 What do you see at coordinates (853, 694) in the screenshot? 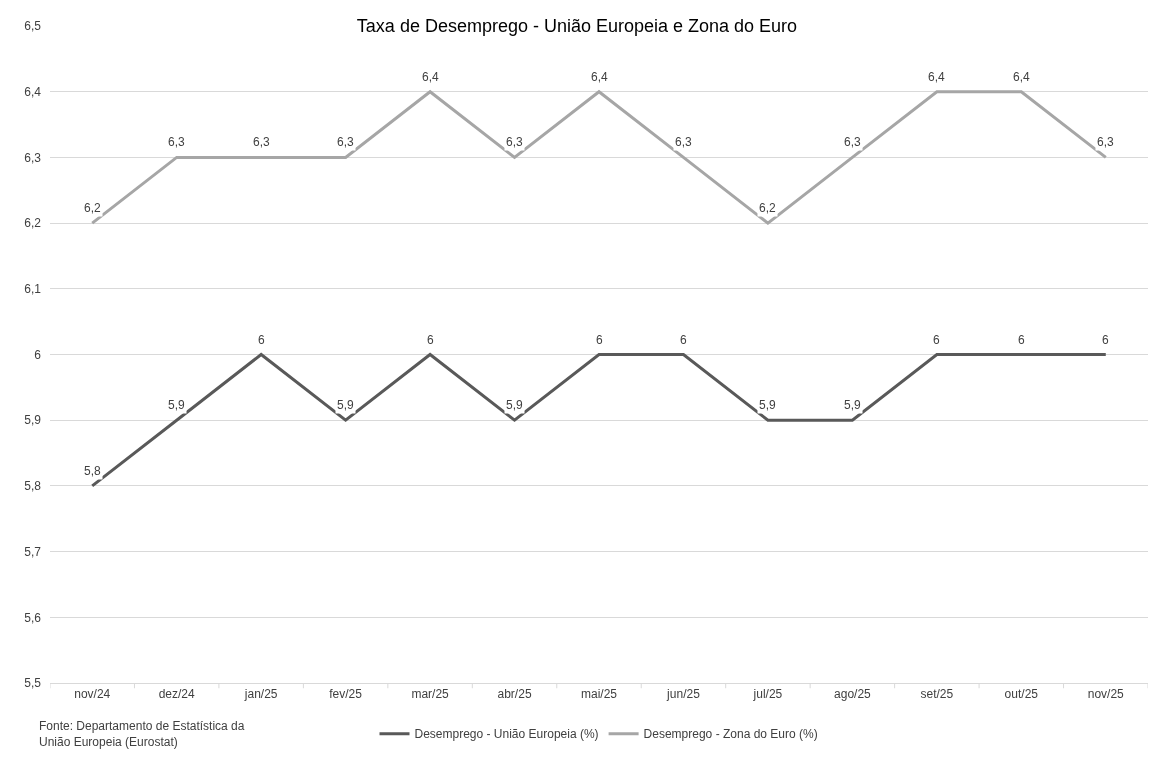
I see `x-tick-label: ago/25` at bounding box center [853, 694].